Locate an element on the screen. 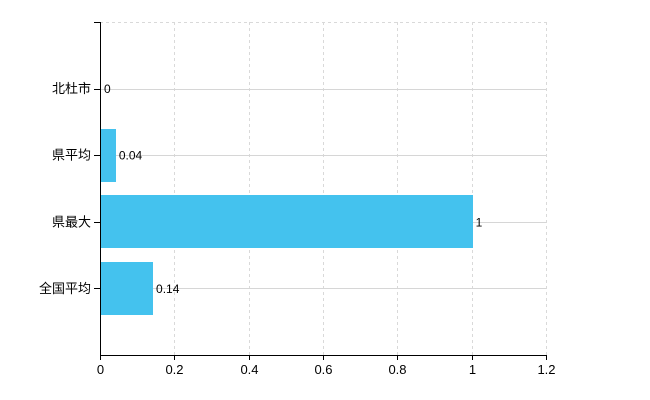  category-label: 全国平均 is located at coordinates (65, 288).